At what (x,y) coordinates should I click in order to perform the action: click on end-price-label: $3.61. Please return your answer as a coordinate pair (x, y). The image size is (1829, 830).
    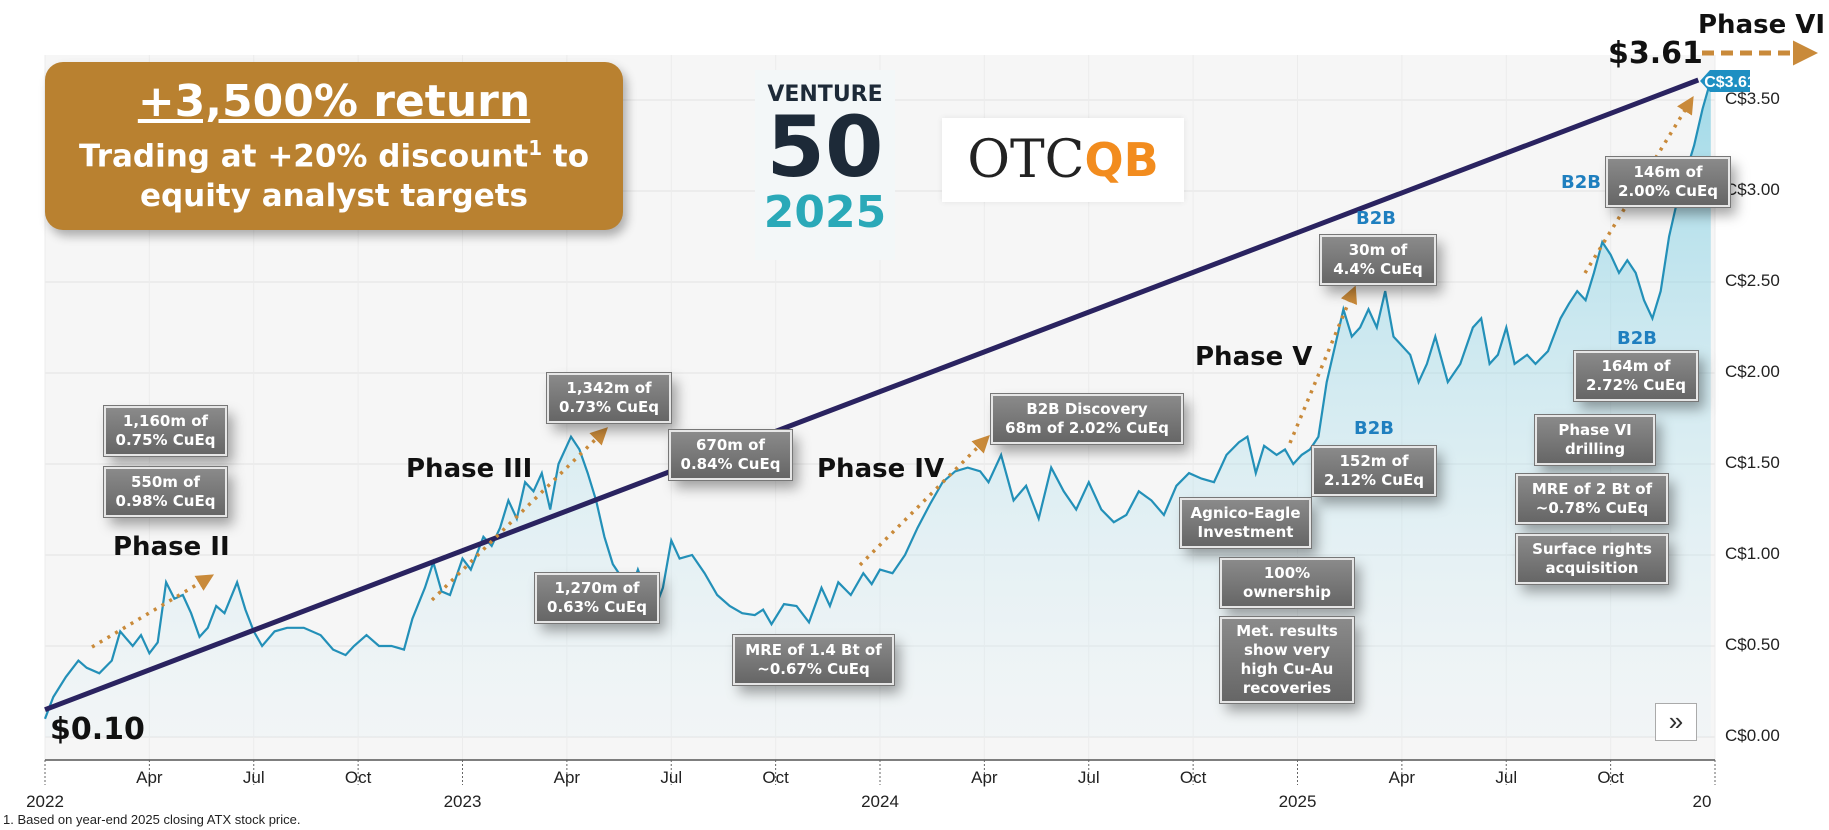
    Looking at the image, I should click on (1655, 53).